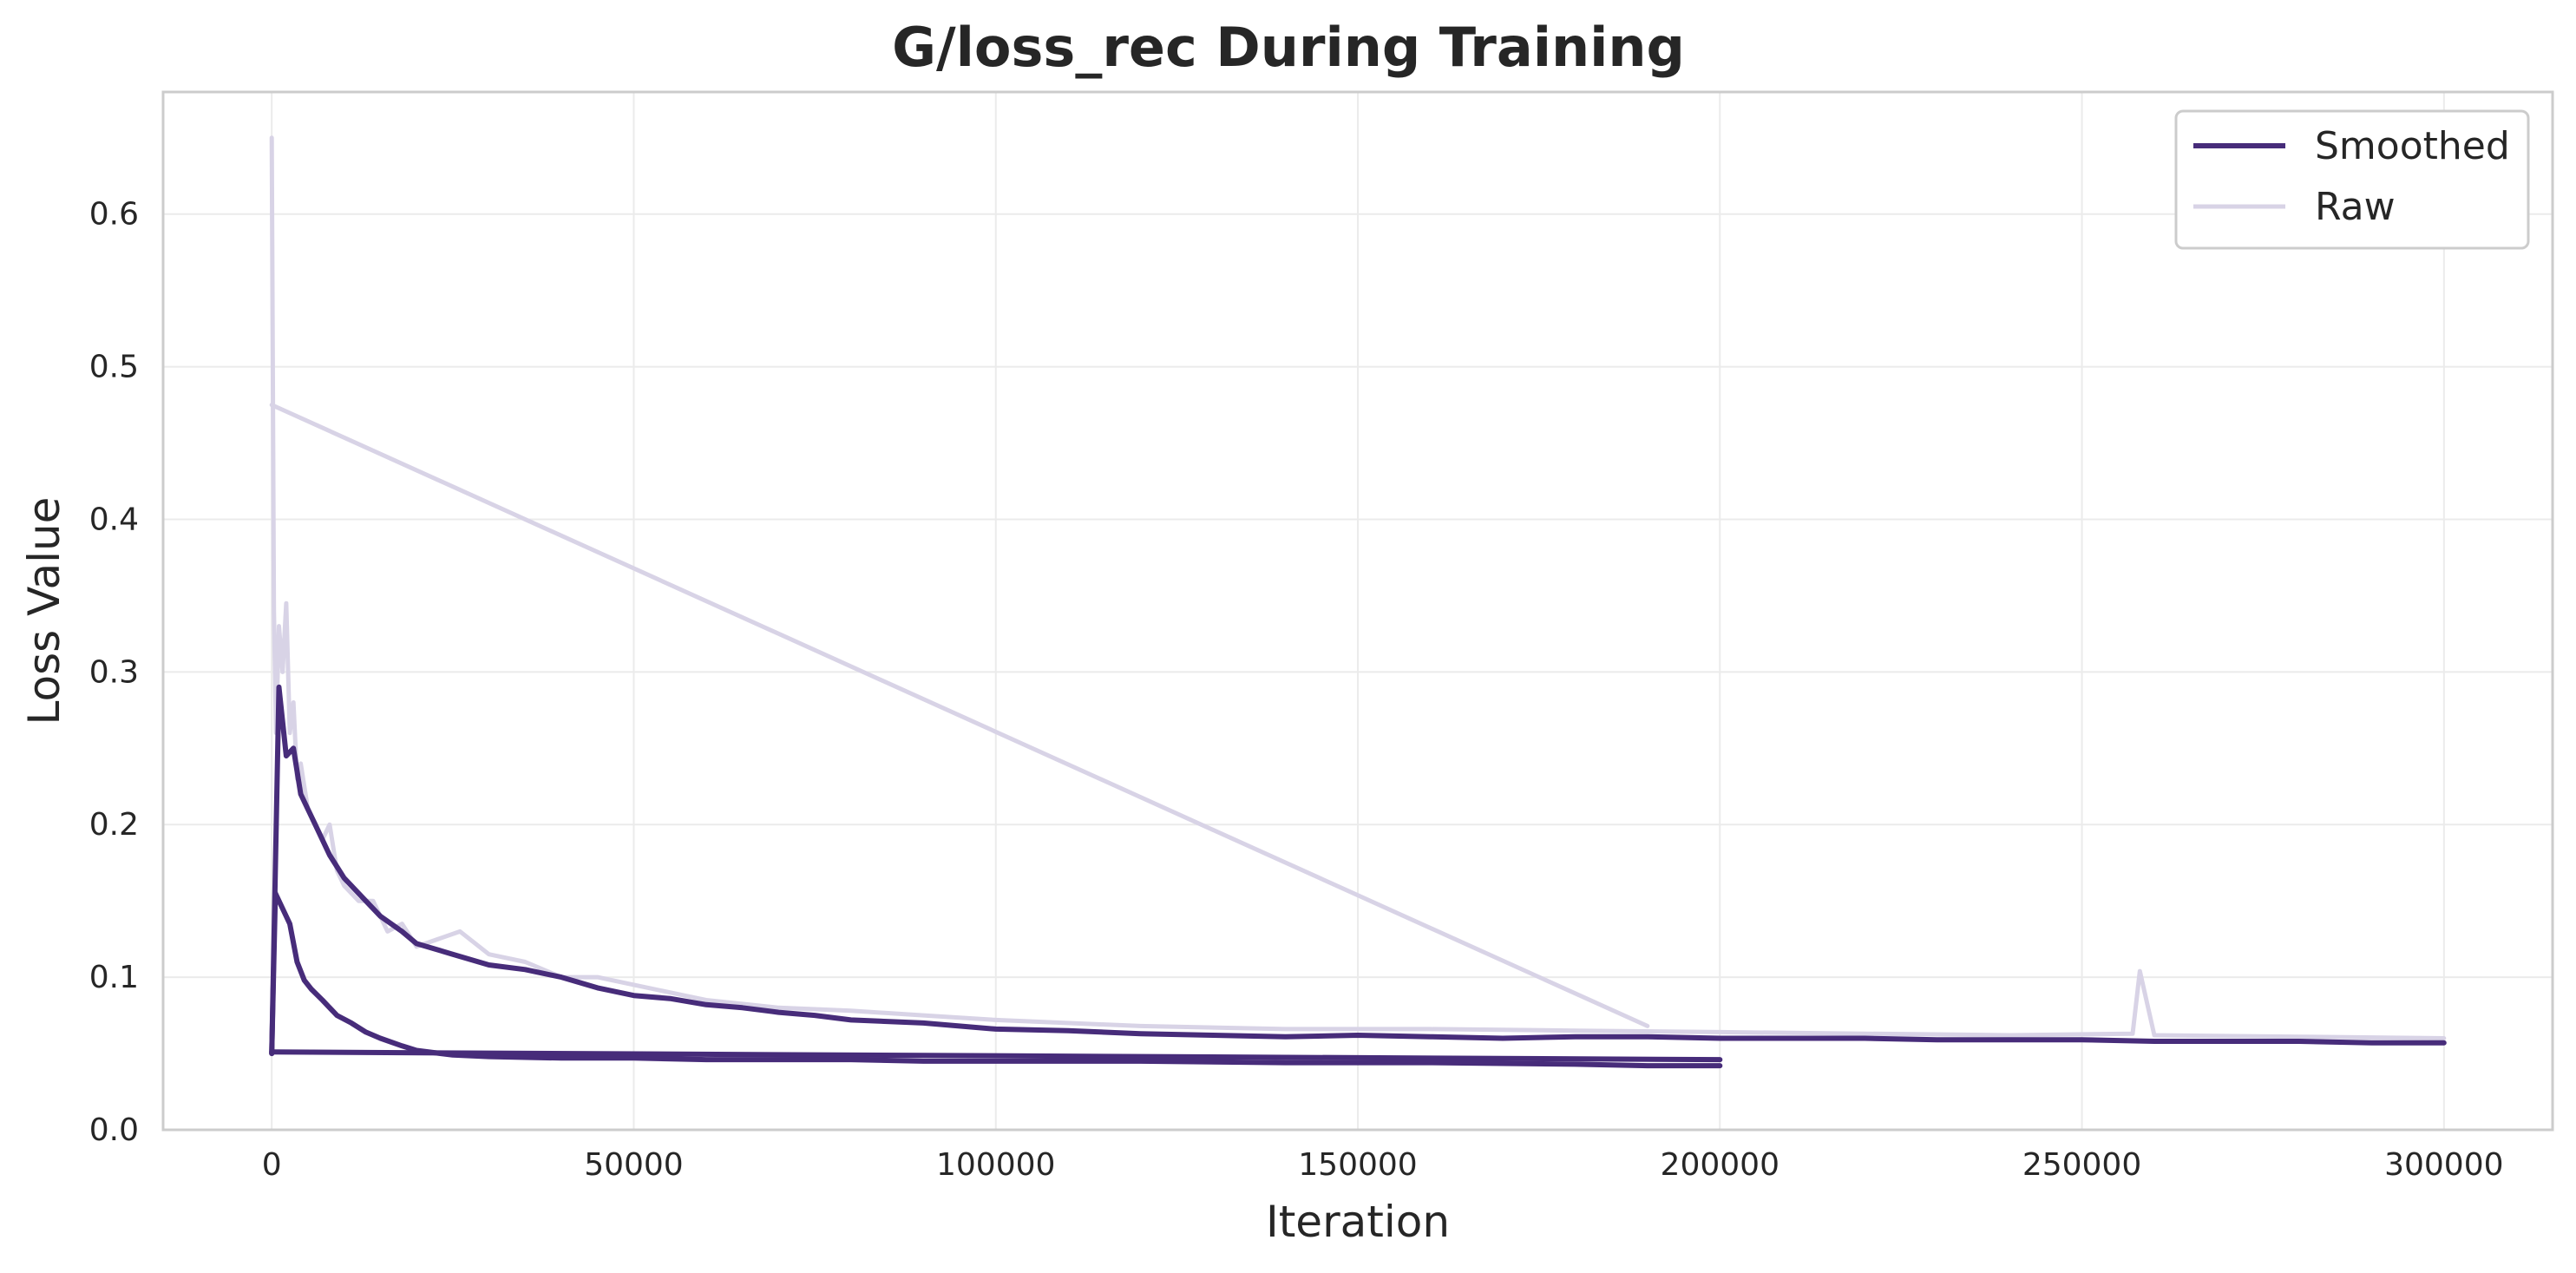  I want to click on legend: Smoothed Raw, so click(2352, 179).